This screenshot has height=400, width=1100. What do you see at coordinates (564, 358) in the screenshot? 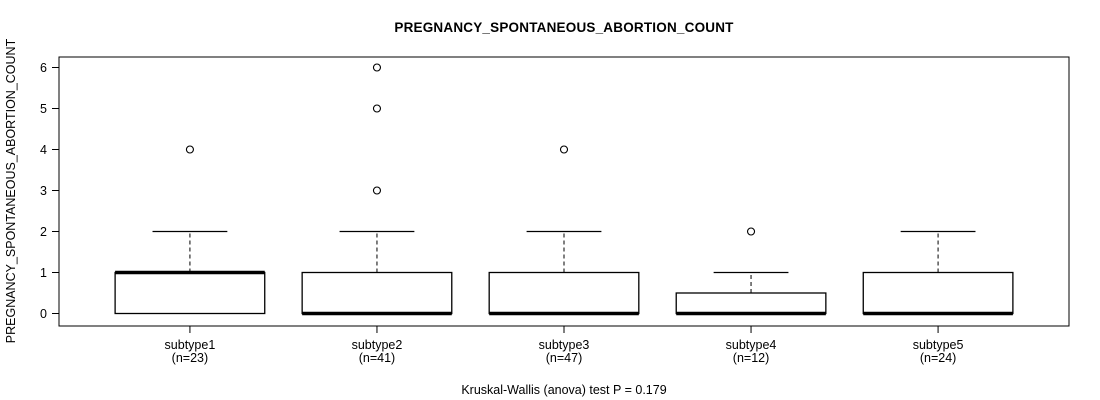
I see `x-tick-sublabel: (n=47)` at bounding box center [564, 358].